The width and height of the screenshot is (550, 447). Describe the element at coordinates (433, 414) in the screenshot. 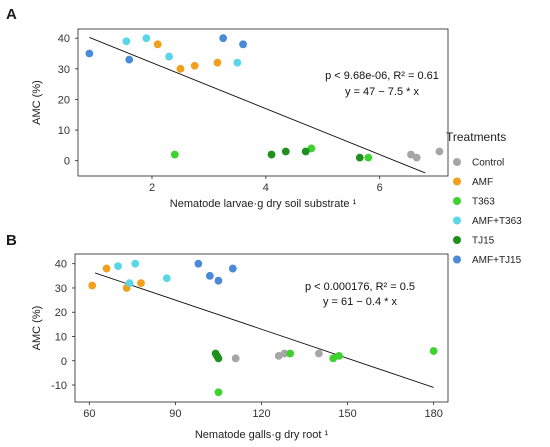

I see `x-tick-label: 180` at that location.